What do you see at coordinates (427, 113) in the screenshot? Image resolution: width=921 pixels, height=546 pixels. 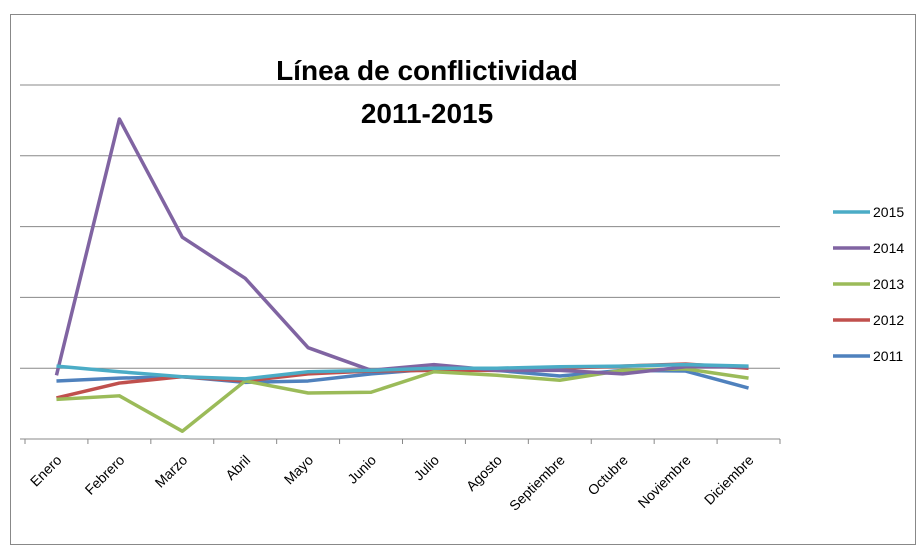 I see `chart-title: 2011-2015` at bounding box center [427, 113].